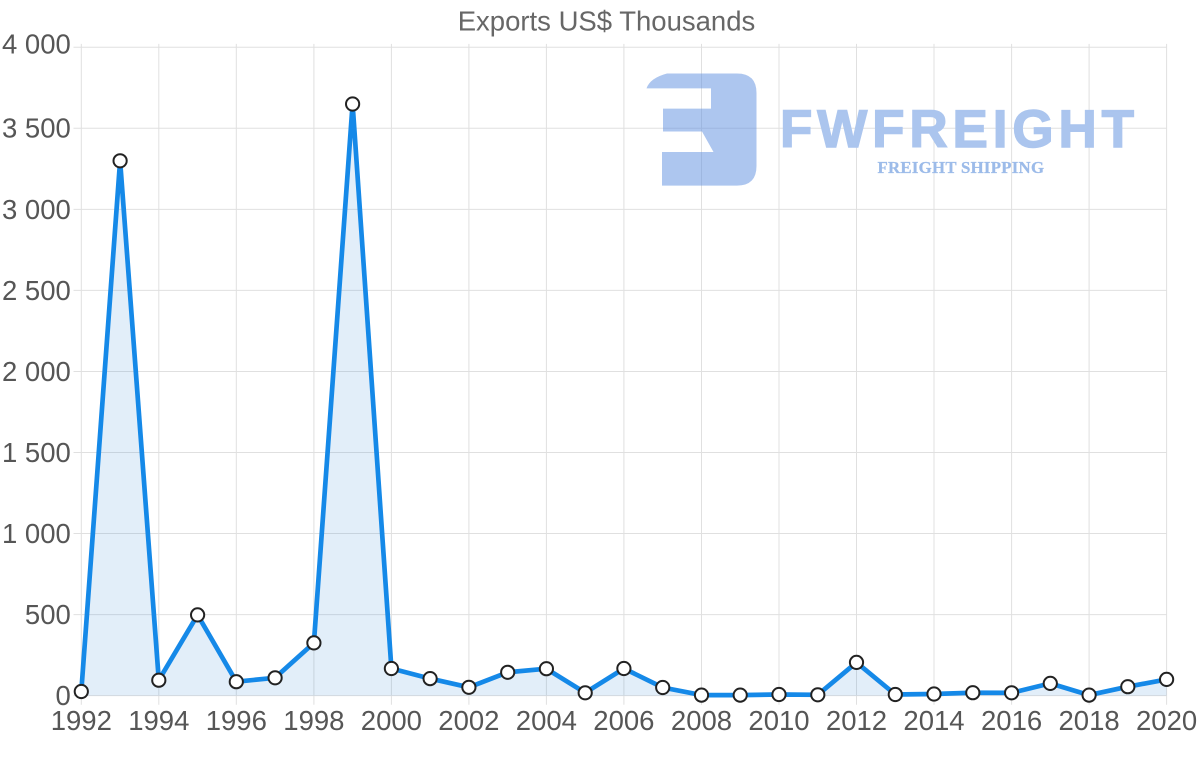 This screenshot has width=1200, height=763. Describe the element at coordinates (957, 129) in the screenshot. I see `svg-text: FWFREIGHT` at that location.